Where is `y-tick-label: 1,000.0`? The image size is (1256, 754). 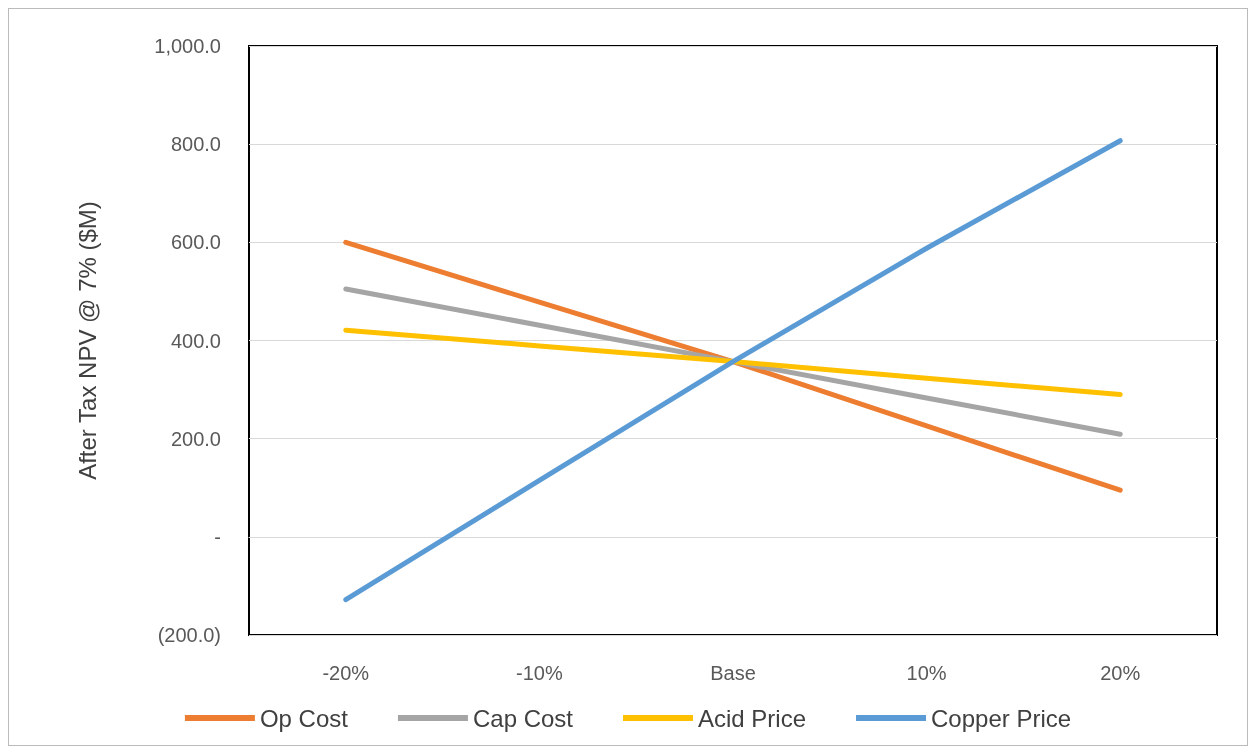 y-tick-label: 1,000.0 is located at coordinates (187, 46).